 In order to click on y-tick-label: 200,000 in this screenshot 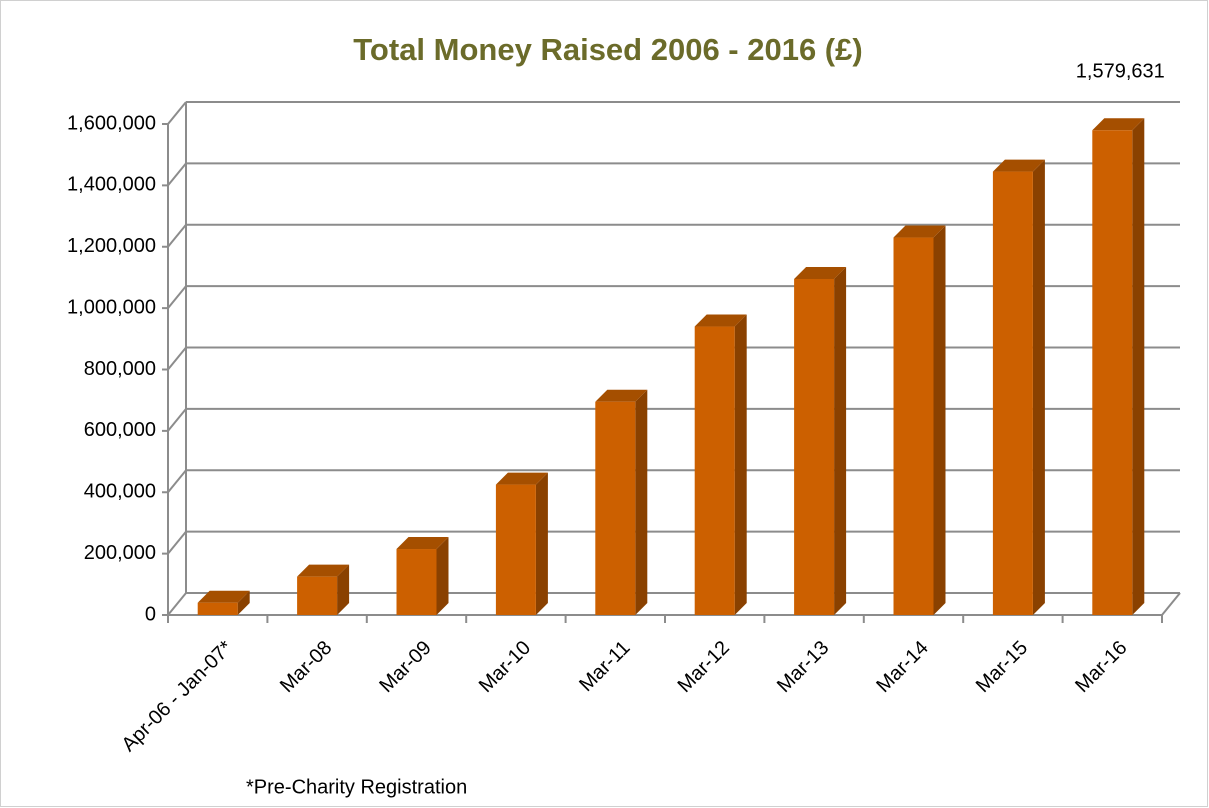, I will do `click(120, 553)`.